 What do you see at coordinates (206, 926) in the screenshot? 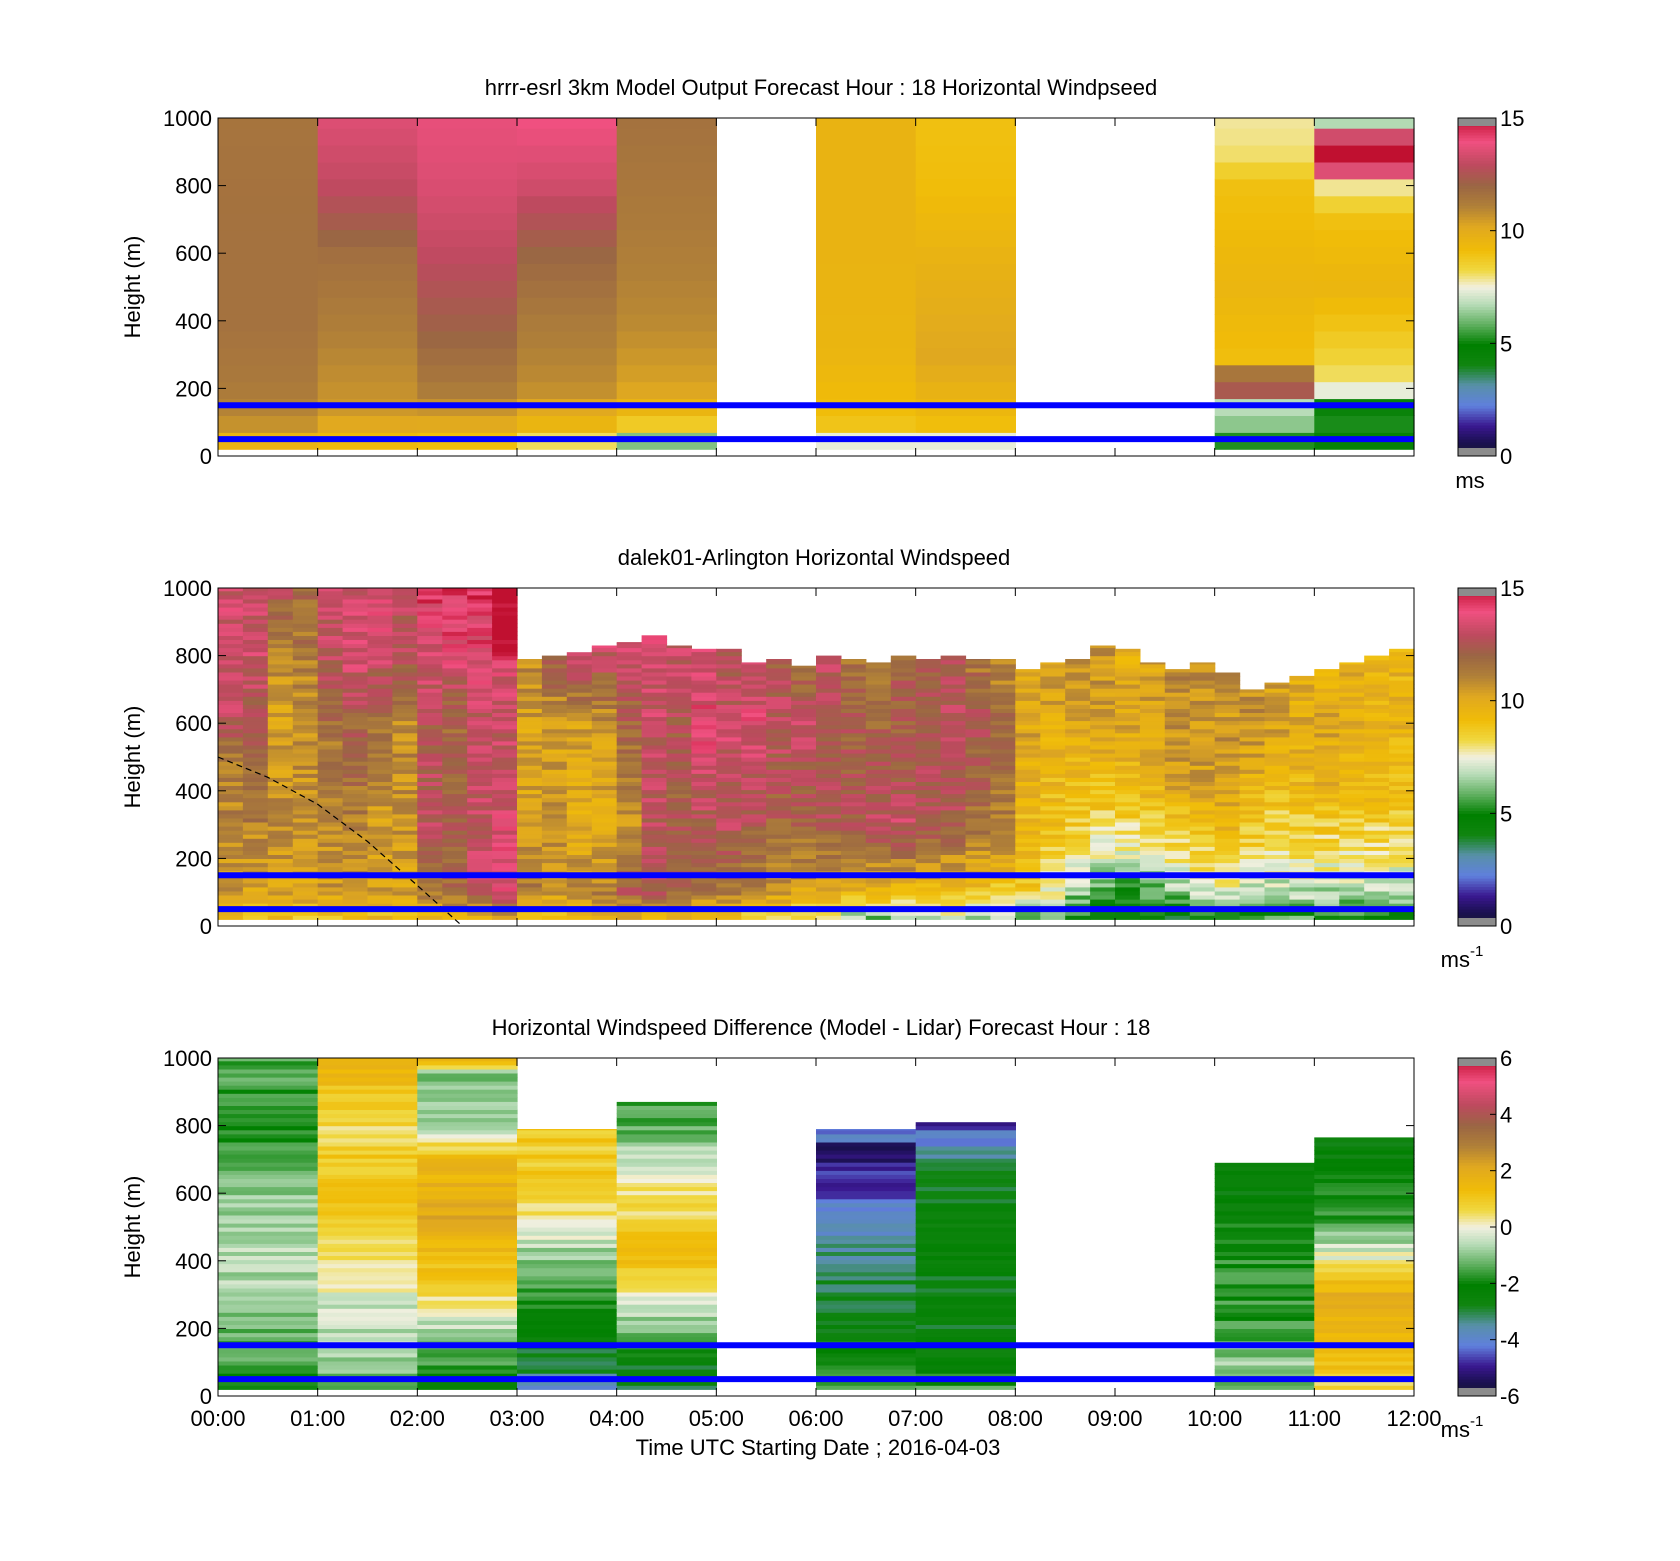
I see `y-tick-label: 0` at bounding box center [206, 926].